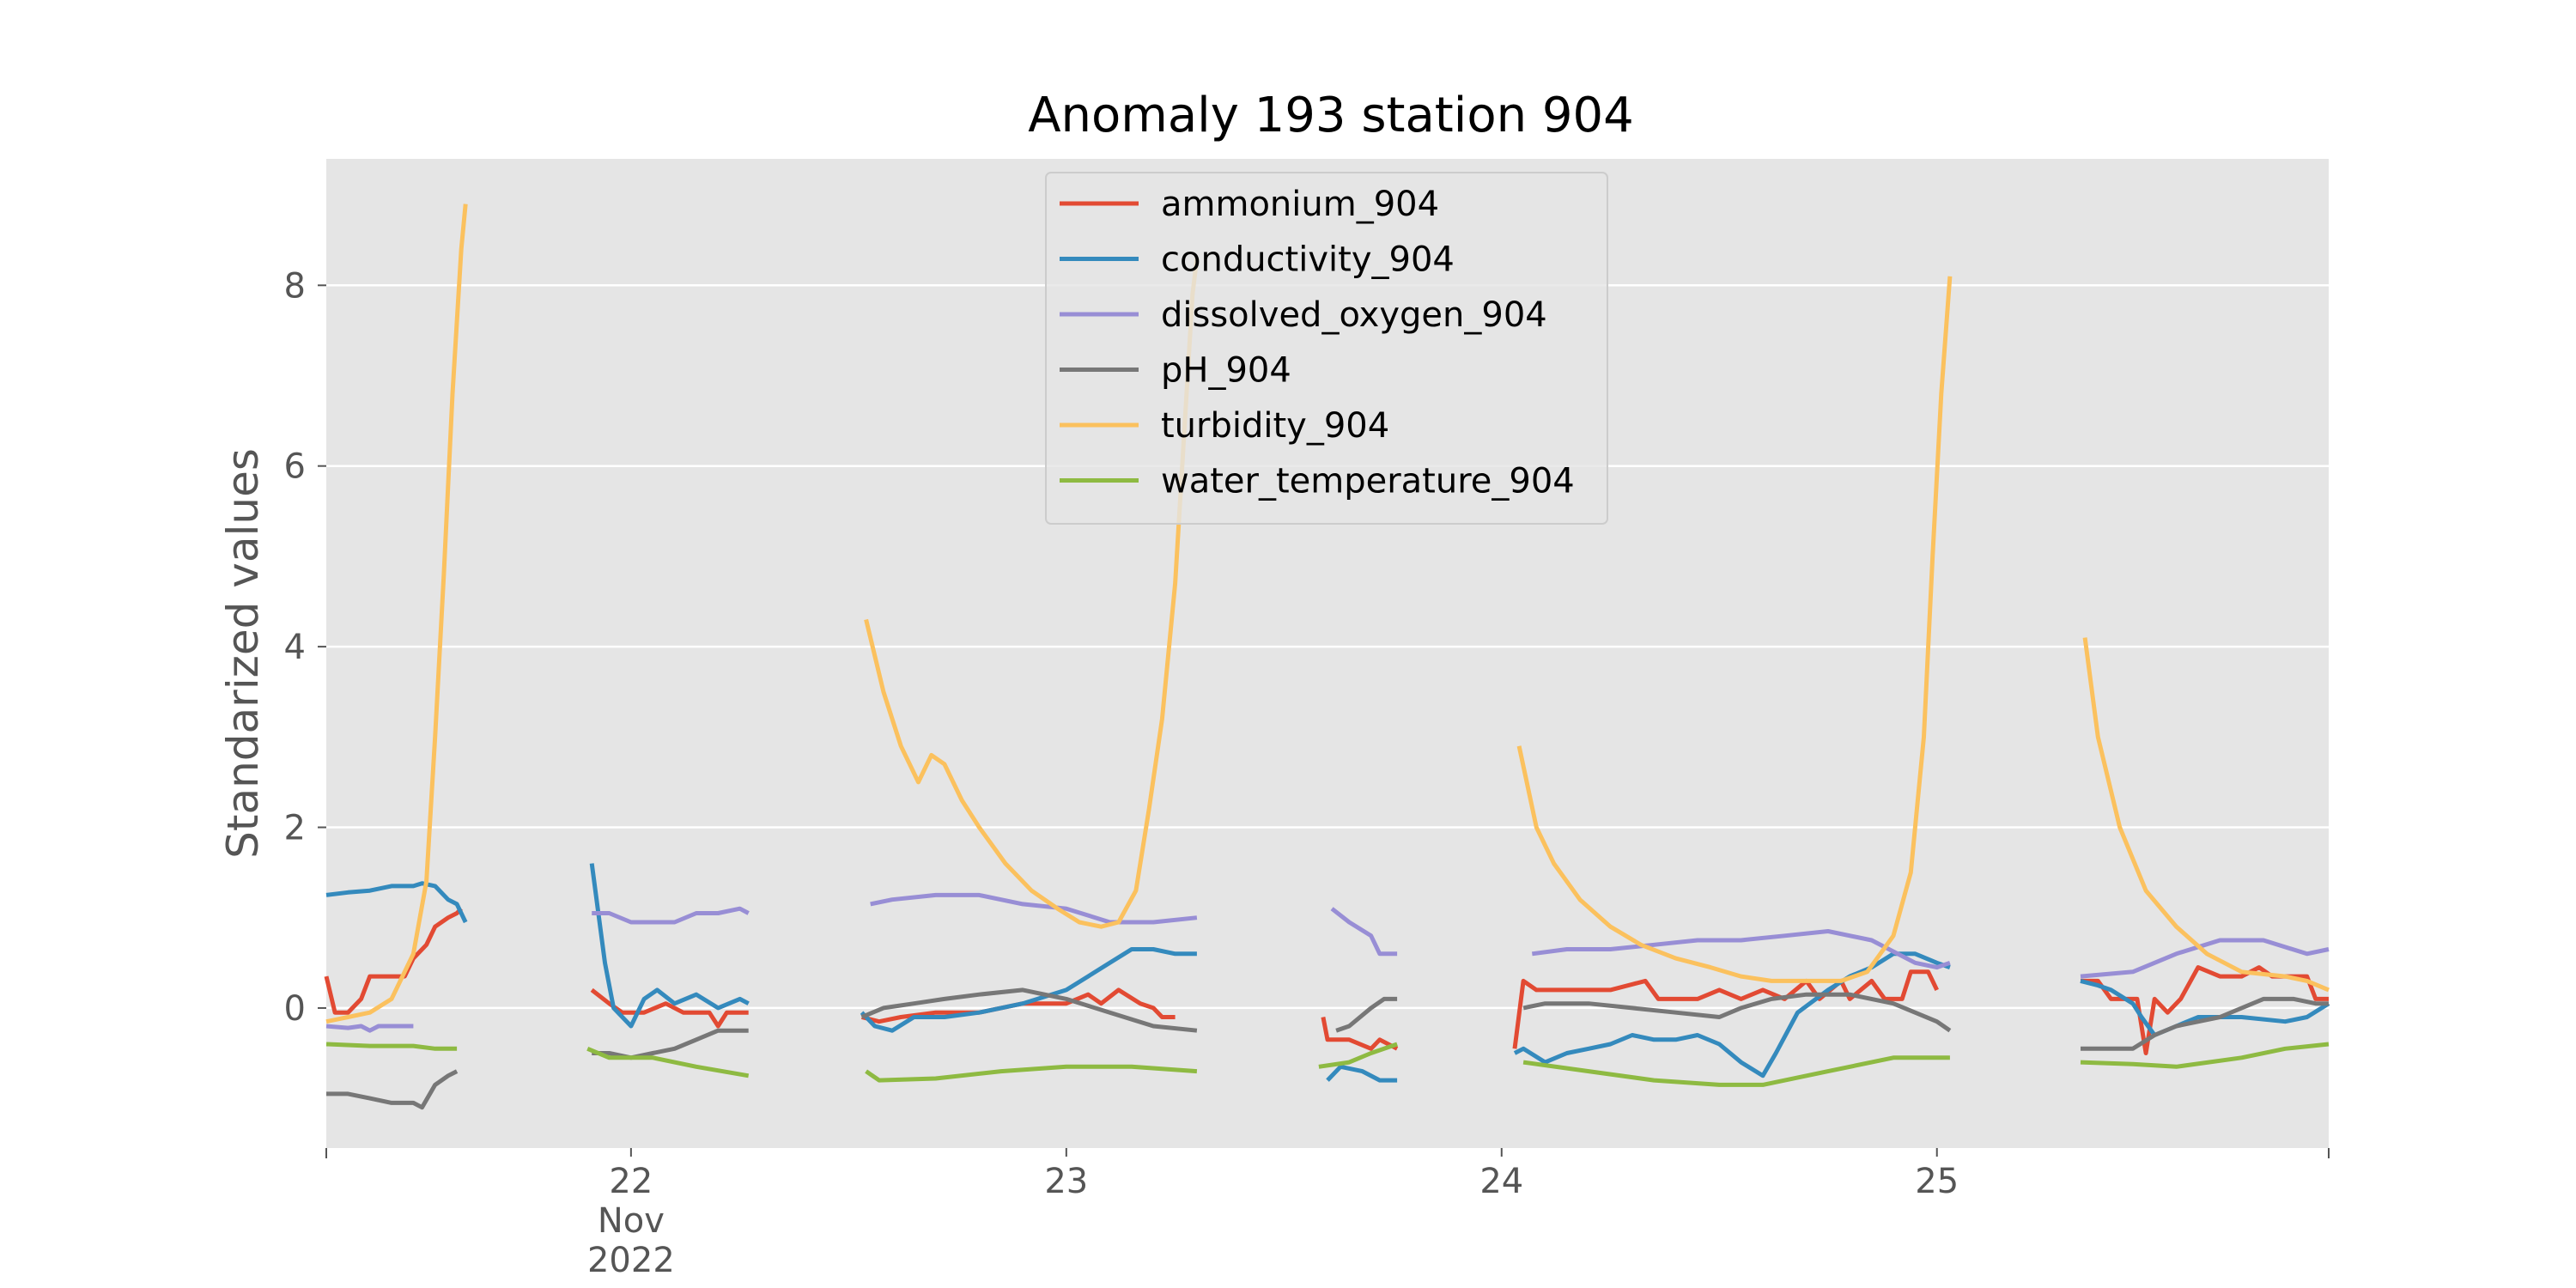 The image size is (2576, 1288). I want to click on y-axis: 0 2 4 6 8, so click(305, 647).